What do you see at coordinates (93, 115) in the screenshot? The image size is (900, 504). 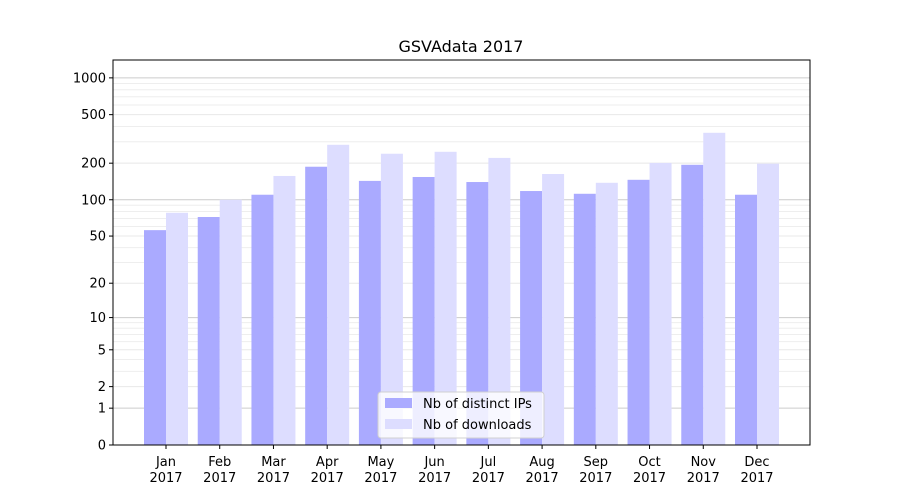 I see `y-tick-label: 500` at bounding box center [93, 115].